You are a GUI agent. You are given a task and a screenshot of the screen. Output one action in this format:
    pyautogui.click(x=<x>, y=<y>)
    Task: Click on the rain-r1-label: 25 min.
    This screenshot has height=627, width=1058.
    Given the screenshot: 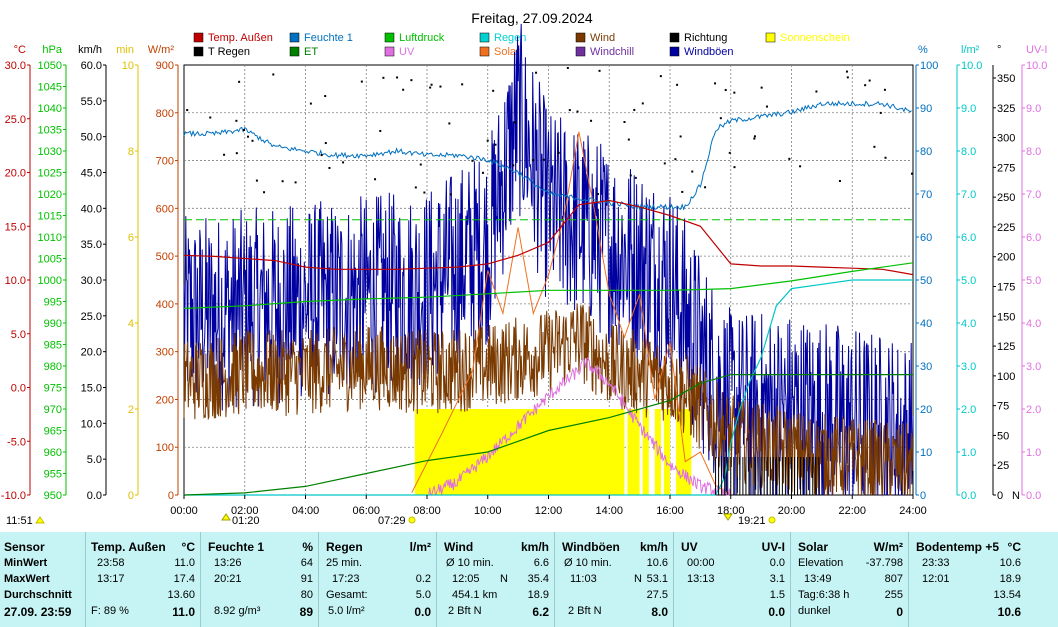 What is the action you would take?
    pyautogui.click(x=344, y=563)
    